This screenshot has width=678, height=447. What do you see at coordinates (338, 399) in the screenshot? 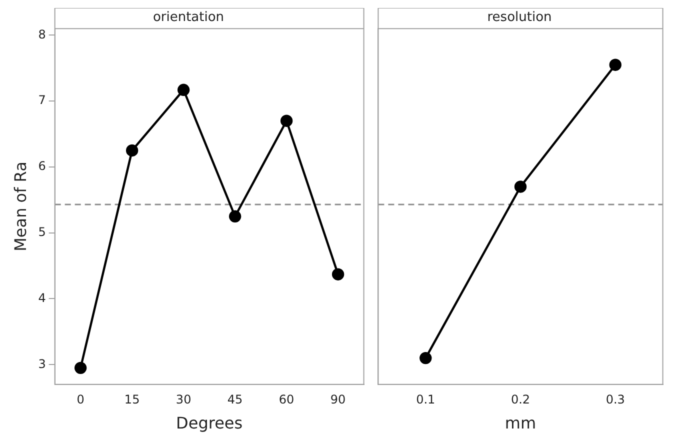
I see `x-tick-label: 90` at bounding box center [338, 399].